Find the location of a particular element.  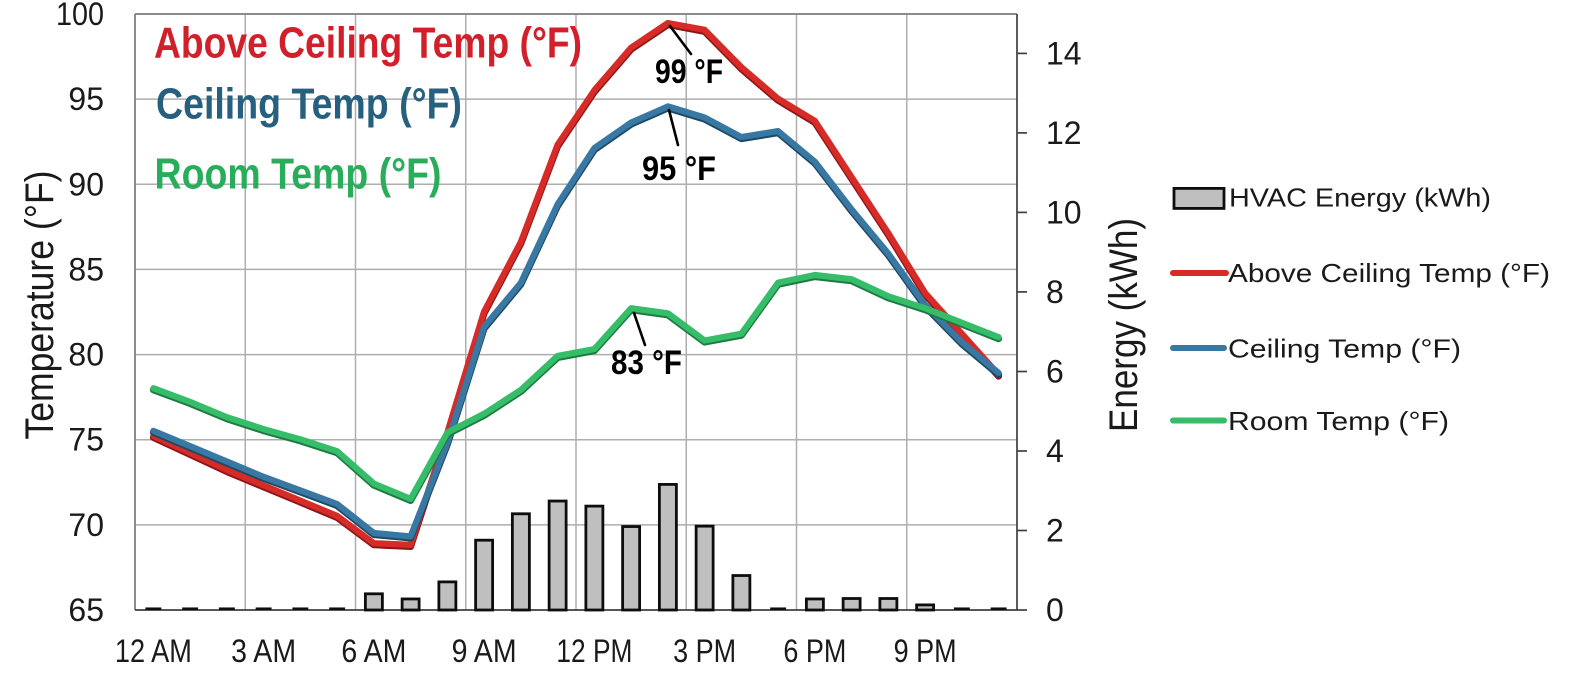

svg-text: 100 is located at coordinates (80, 16).